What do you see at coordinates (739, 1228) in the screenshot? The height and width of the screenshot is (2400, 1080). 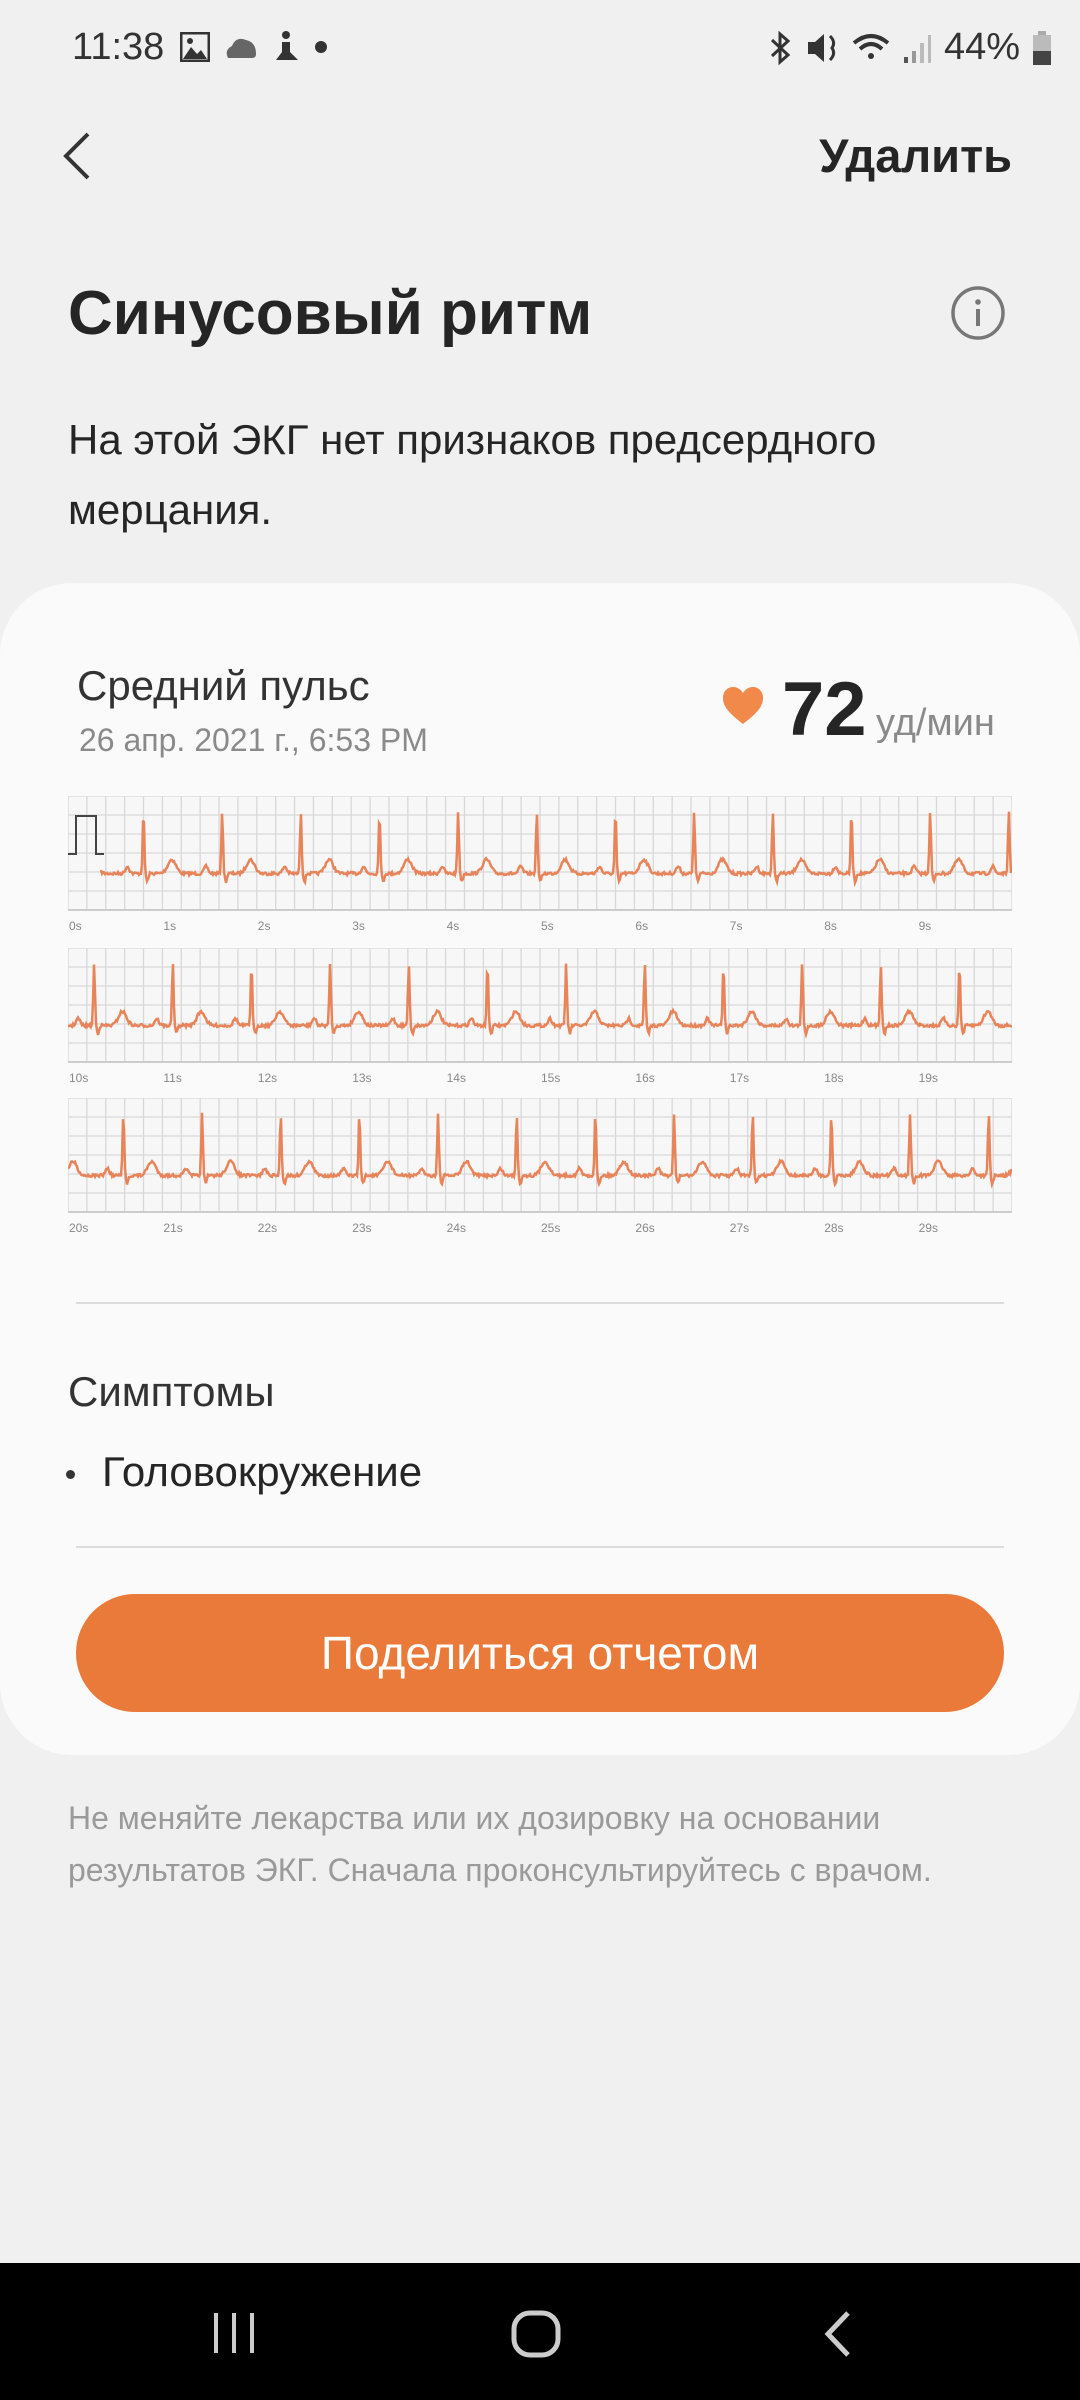 I see `time-axis-label: 27s` at bounding box center [739, 1228].